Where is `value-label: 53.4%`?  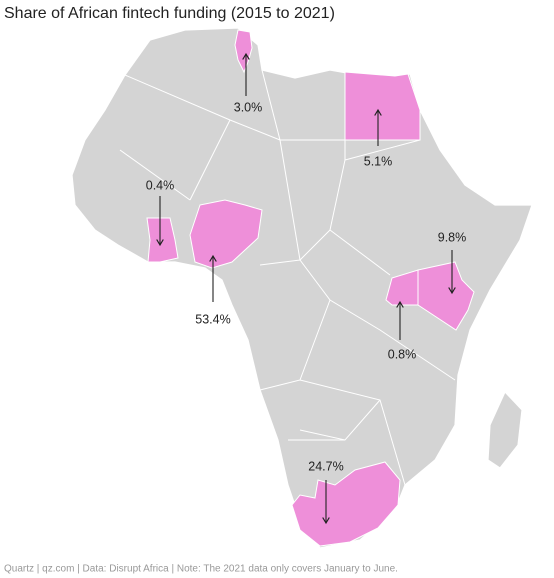
value-label: 53.4% is located at coordinates (212, 319).